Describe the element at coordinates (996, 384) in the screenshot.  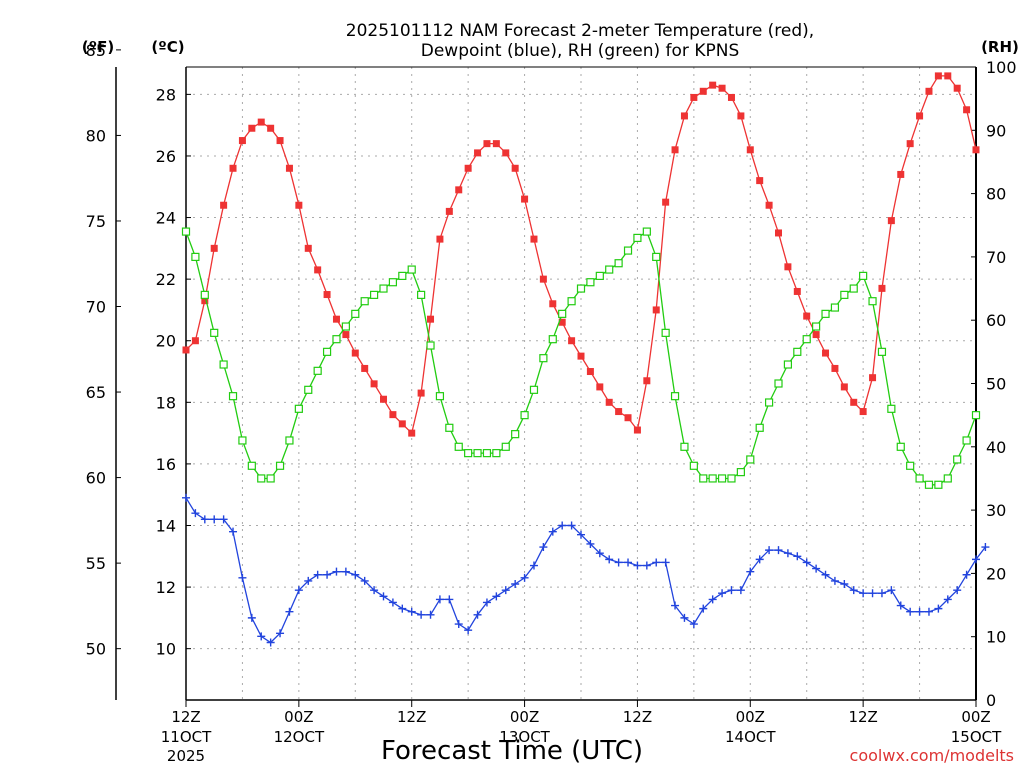
I see `rh-tick-label: 50` at that location.